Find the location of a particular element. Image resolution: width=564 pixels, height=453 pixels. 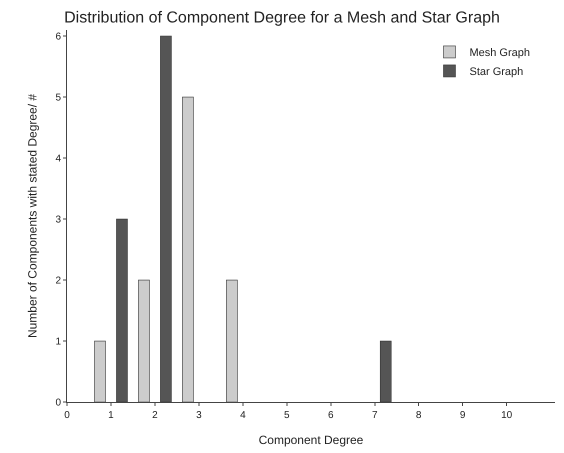

y-tick-label: 4 is located at coordinates (58, 159).